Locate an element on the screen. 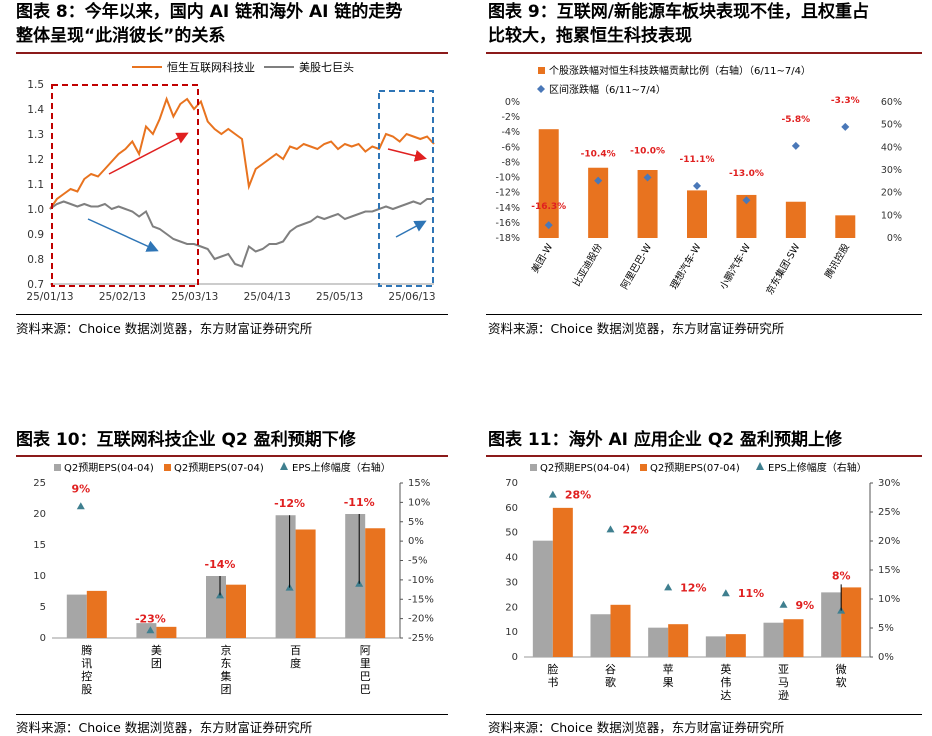 The image size is (932, 736). legend-label-eps-april: Q2预期EPS(04-04) is located at coordinates (109, 468).